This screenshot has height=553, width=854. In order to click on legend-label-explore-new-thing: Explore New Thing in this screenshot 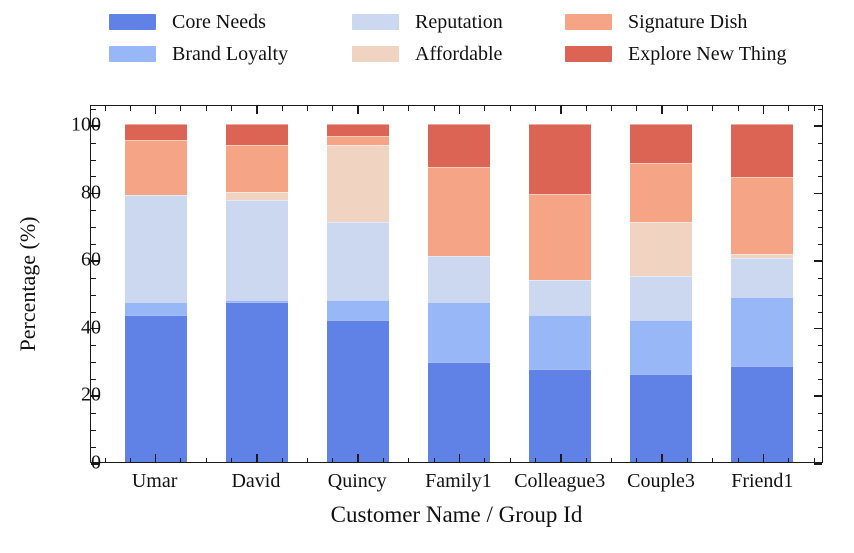, I will do `click(707, 54)`.